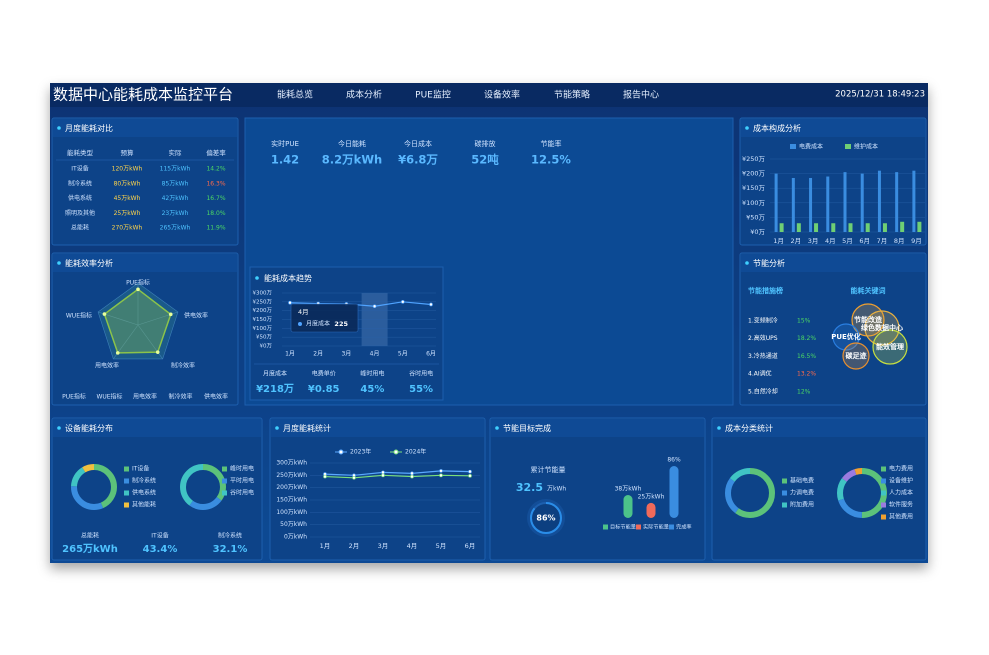 The width and height of the screenshot is (989, 655). Describe the element at coordinates (502, 95) in the screenshot. I see `nav-item: 设备效率` at that location.